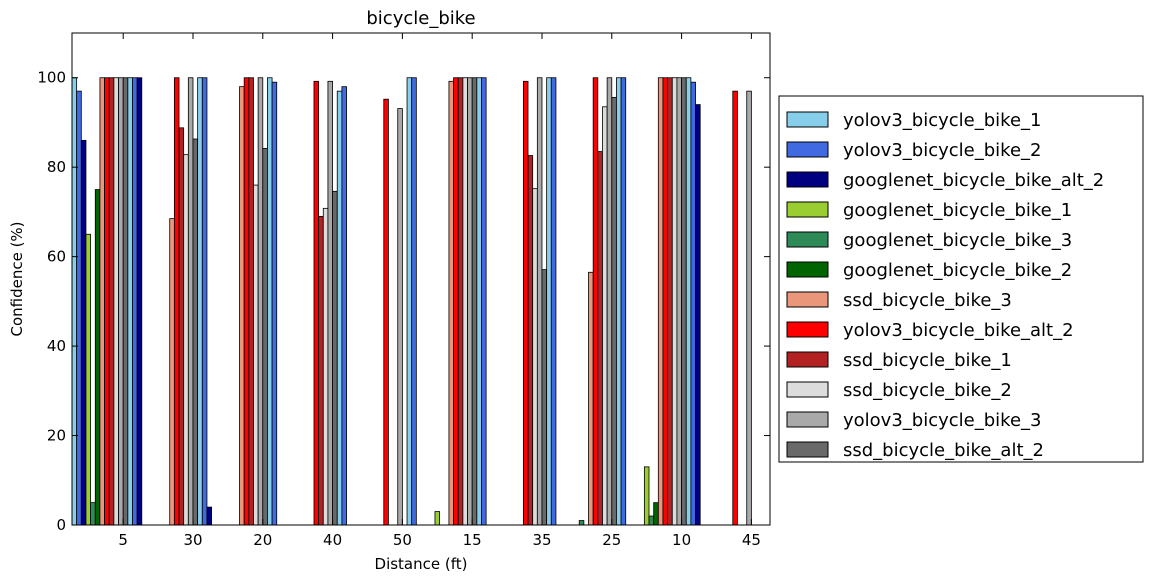 The image size is (1152, 584). What do you see at coordinates (541, 540) in the screenshot?
I see `x-tick-label: 35` at bounding box center [541, 540].